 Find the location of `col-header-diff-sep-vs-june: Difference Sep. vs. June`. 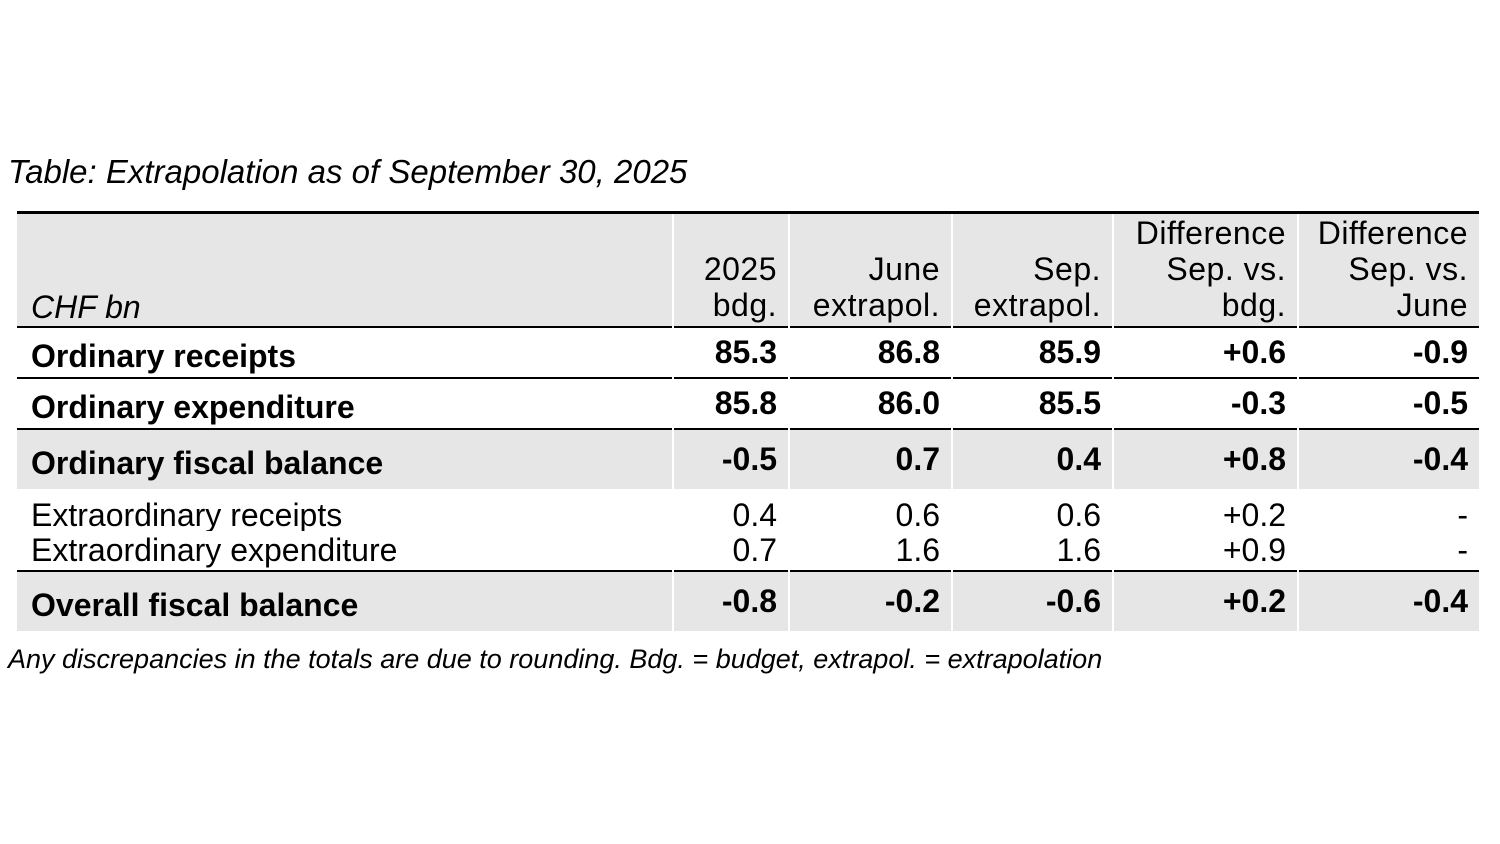

col-header-diff-sep-vs-june: Difference Sep. vs. June is located at coordinates (1388, 269).